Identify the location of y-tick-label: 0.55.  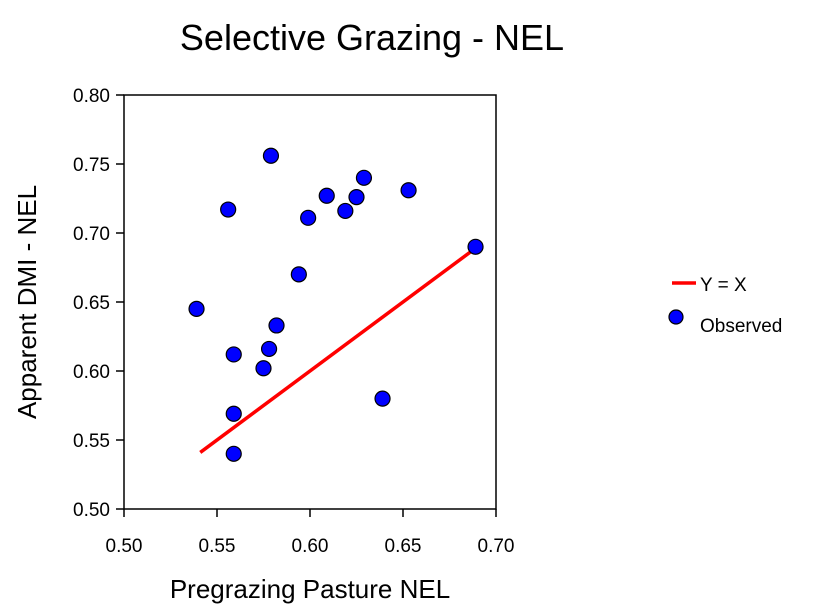
(91, 441).